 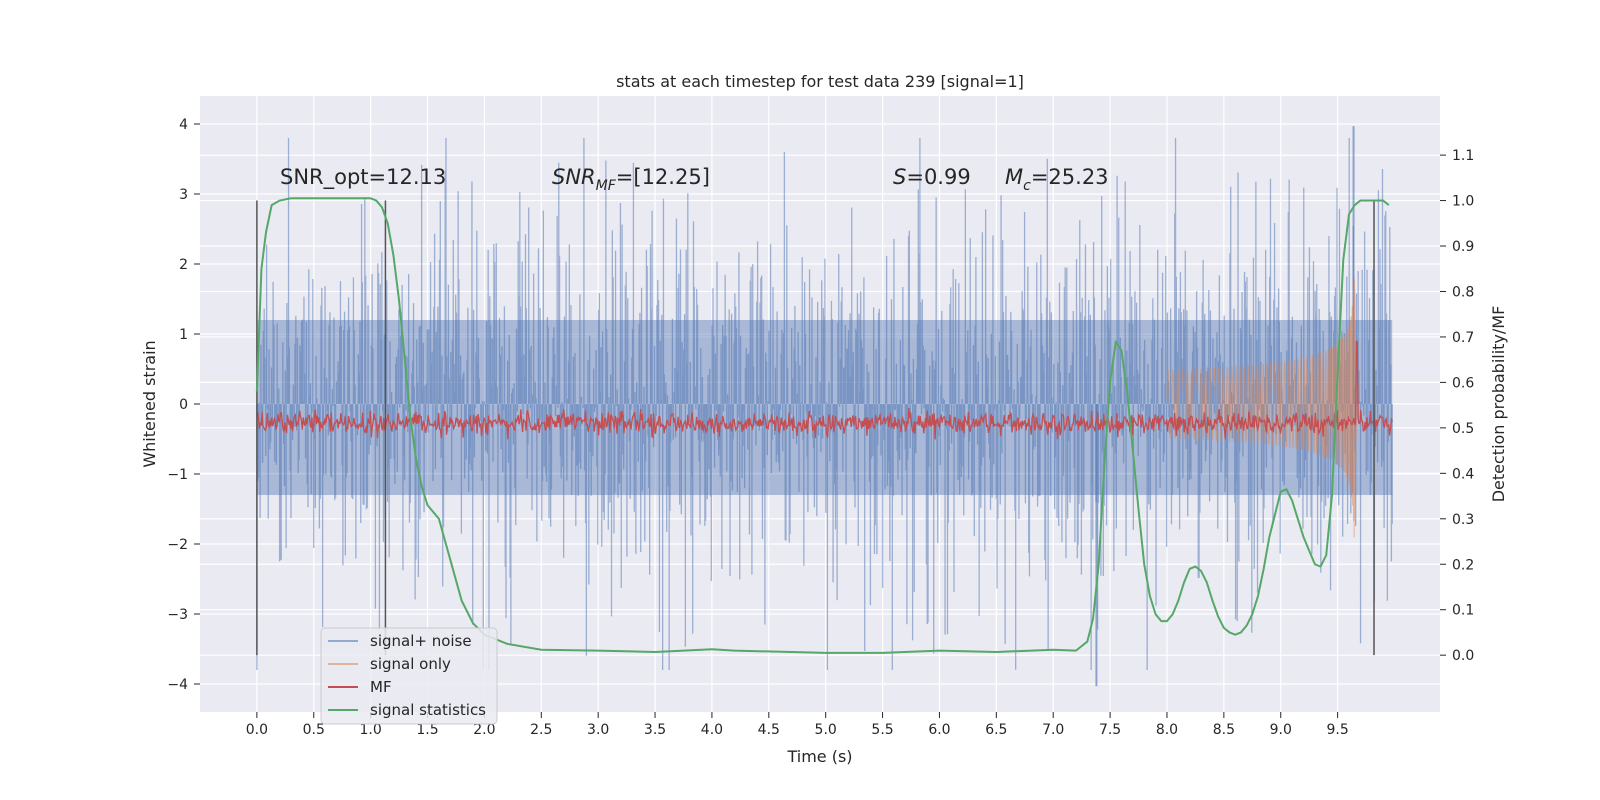 What do you see at coordinates (1463, 565) in the screenshot?
I see `y-right-tick-label-9: 0.2` at bounding box center [1463, 565].